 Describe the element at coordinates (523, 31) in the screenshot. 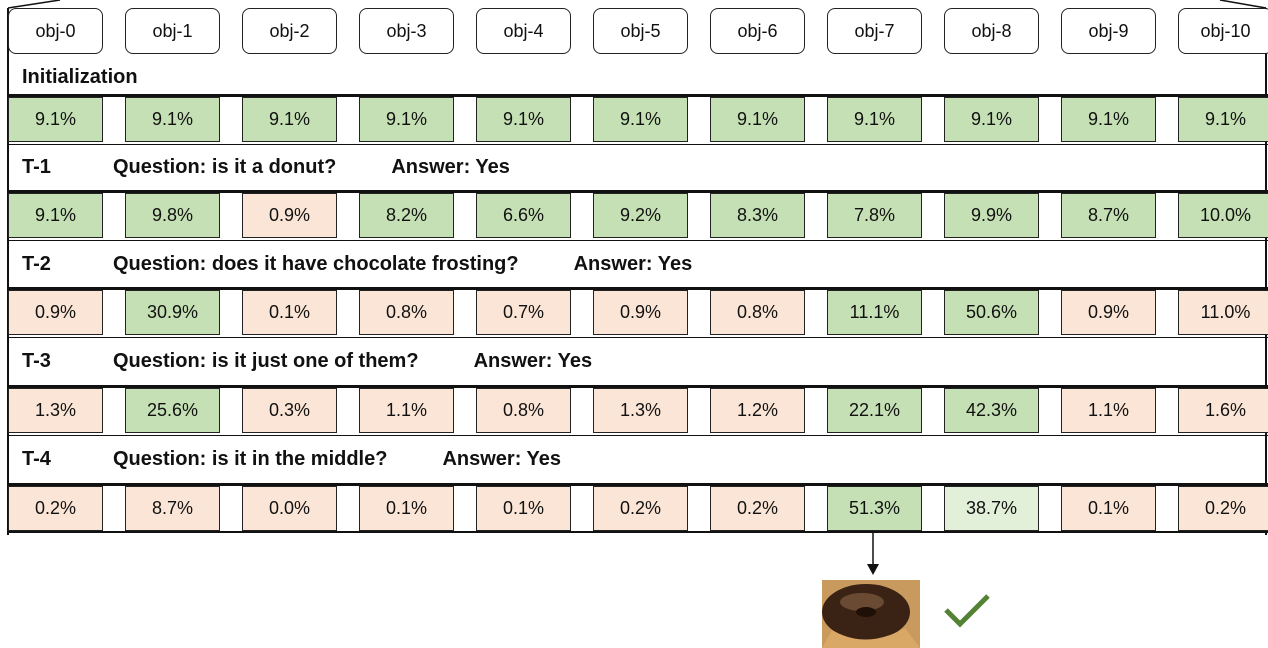

I see `object-box: obj-4` at that location.